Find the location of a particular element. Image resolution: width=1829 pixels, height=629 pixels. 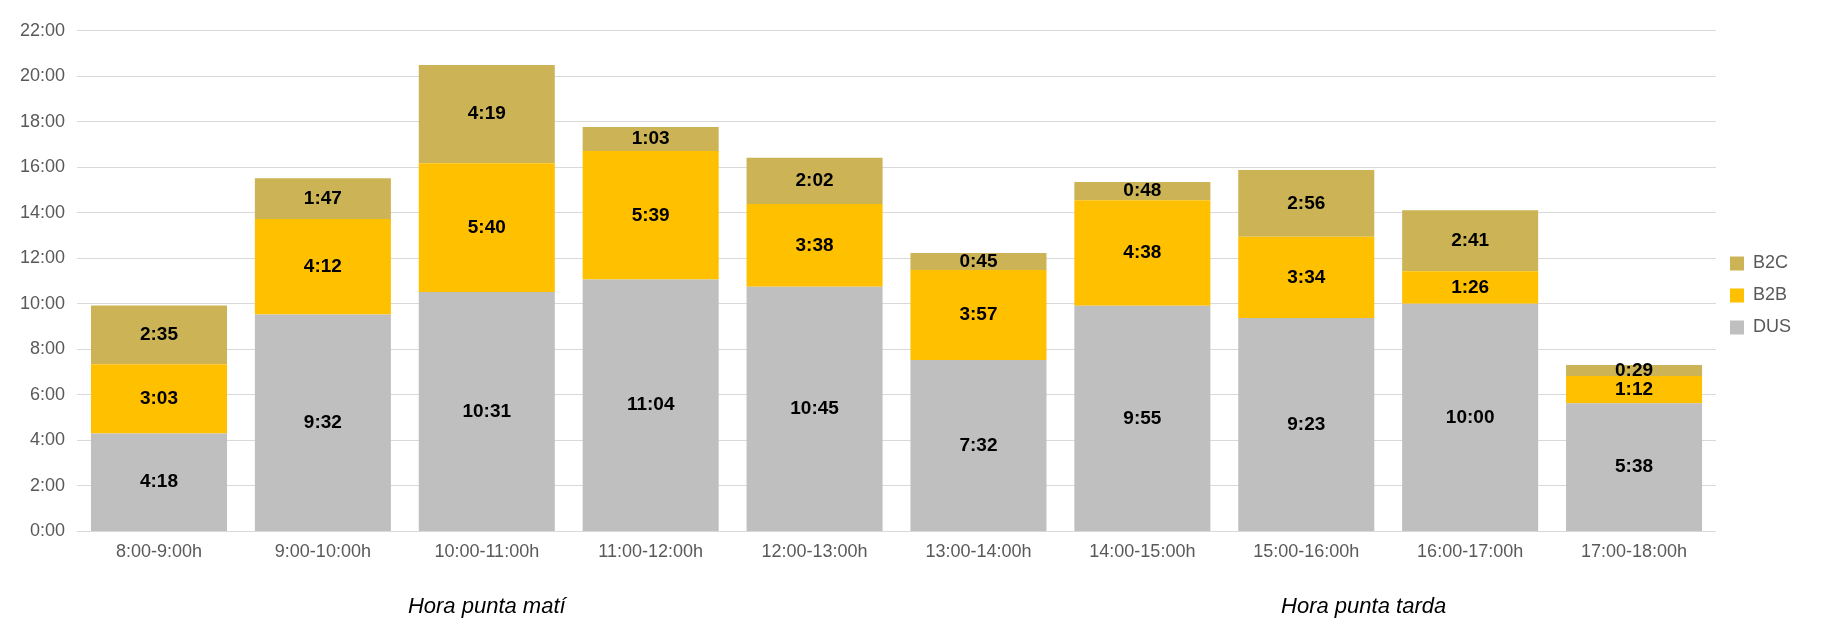

data-label: 4:12 is located at coordinates (322, 265).